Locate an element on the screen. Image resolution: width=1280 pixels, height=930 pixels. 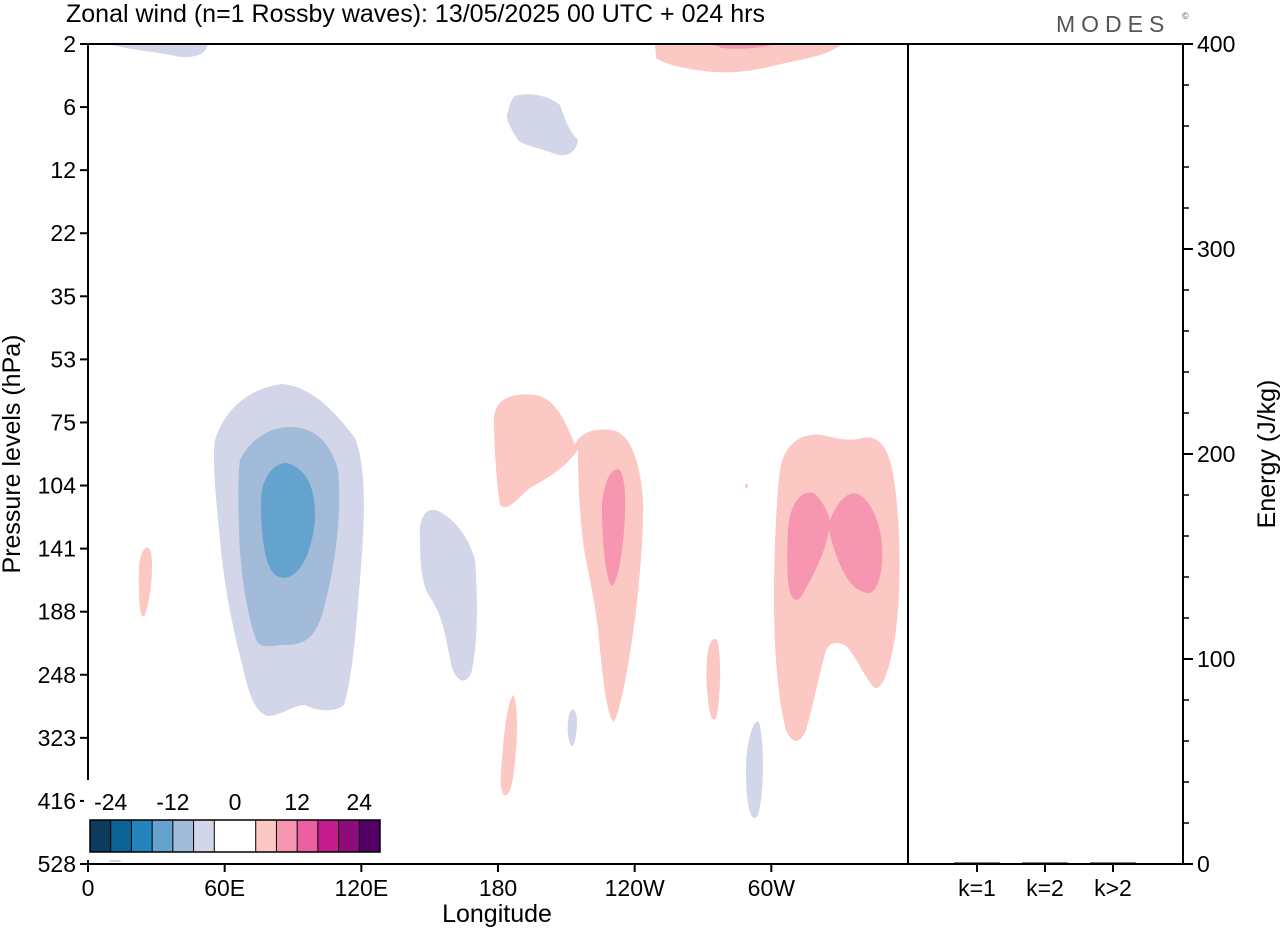
energy-bars: k=1 k=2 k>2 is located at coordinates (1045, 881).